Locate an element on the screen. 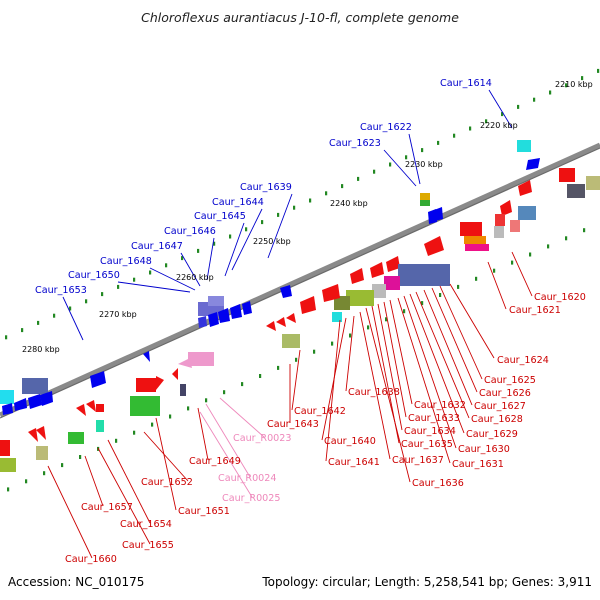  gene-label: Caur_1632 is located at coordinates (440, 405).